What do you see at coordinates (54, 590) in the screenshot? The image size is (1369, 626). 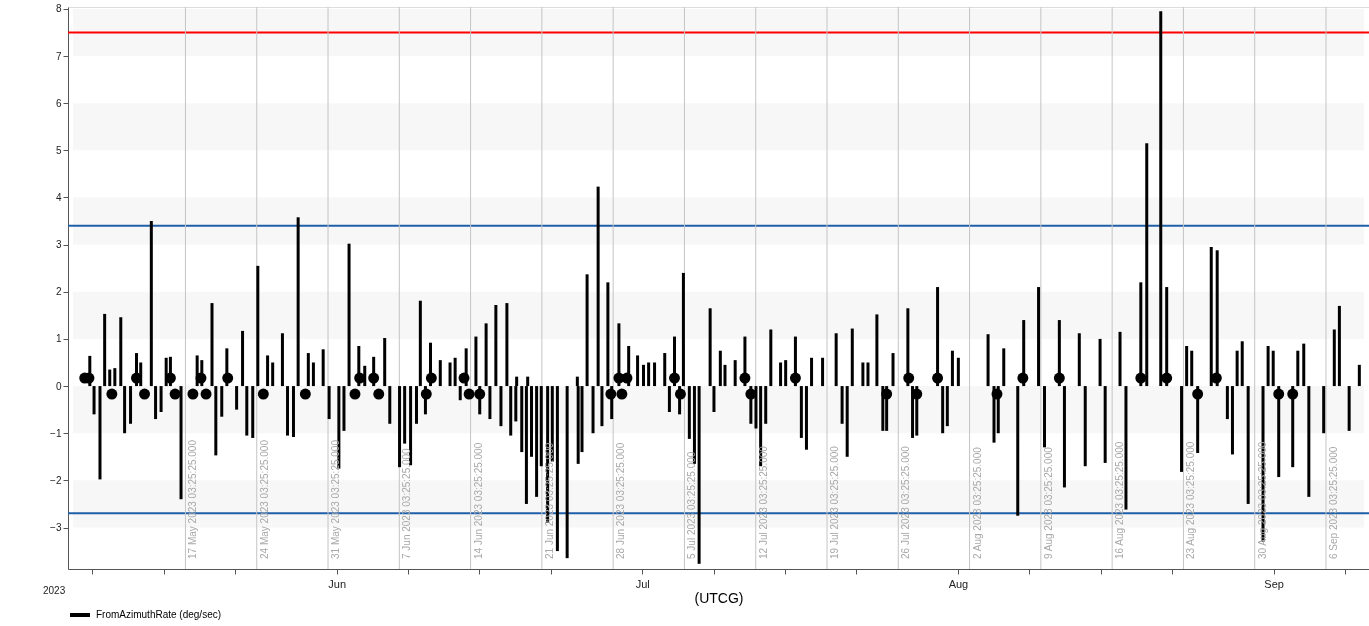 I see `text: 2023` at bounding box center [54, 590].